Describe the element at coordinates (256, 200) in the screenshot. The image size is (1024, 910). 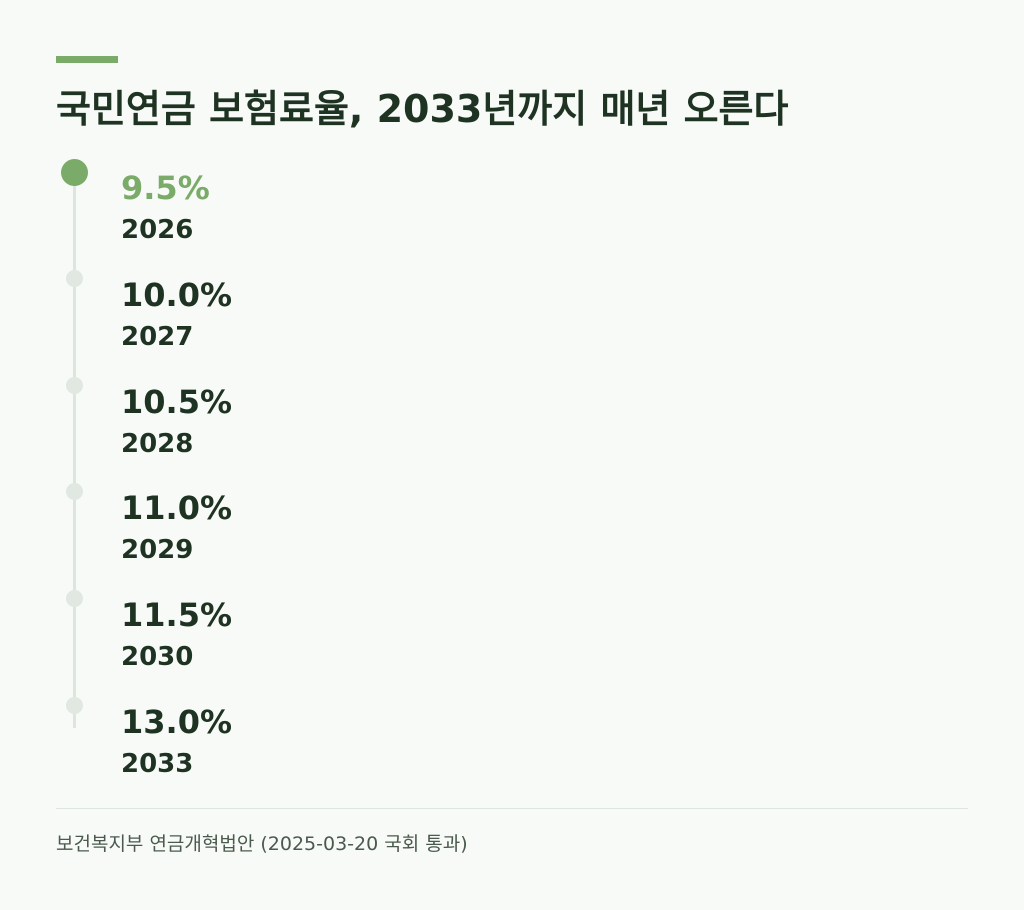
I see `timeline-item: 9.5% 2026` at that location.